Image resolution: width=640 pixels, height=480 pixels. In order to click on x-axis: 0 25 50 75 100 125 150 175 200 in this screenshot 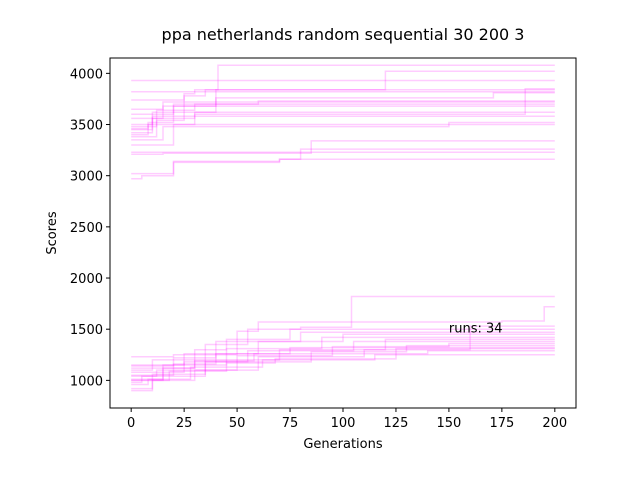, I will do `click(347, 419)`.